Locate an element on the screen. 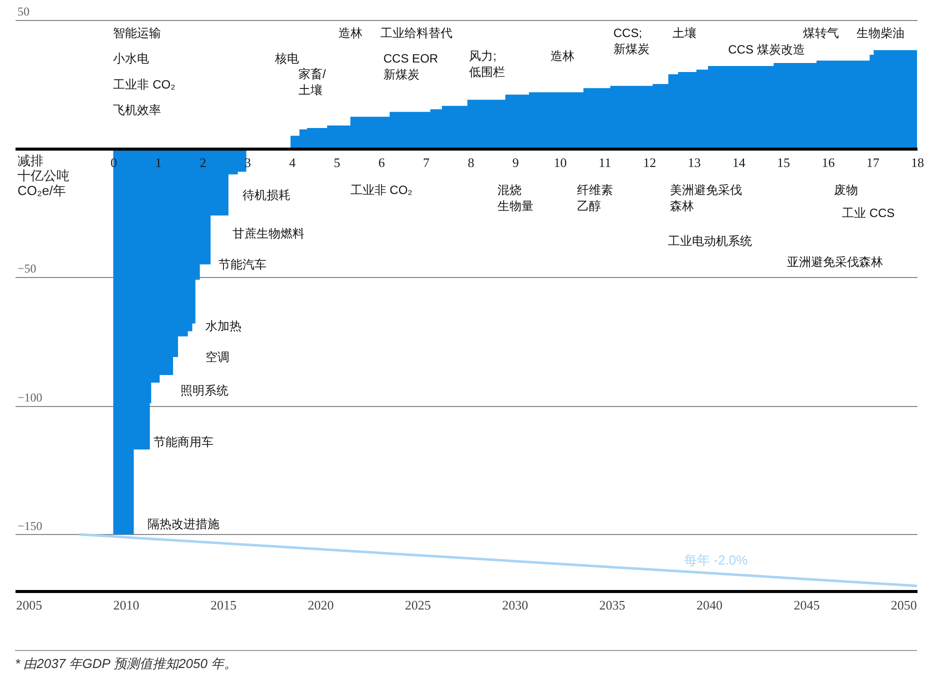 The height and width of the screenshot is (673, 938). annotation: 飞机效率 is located at coordinates (137, 110).